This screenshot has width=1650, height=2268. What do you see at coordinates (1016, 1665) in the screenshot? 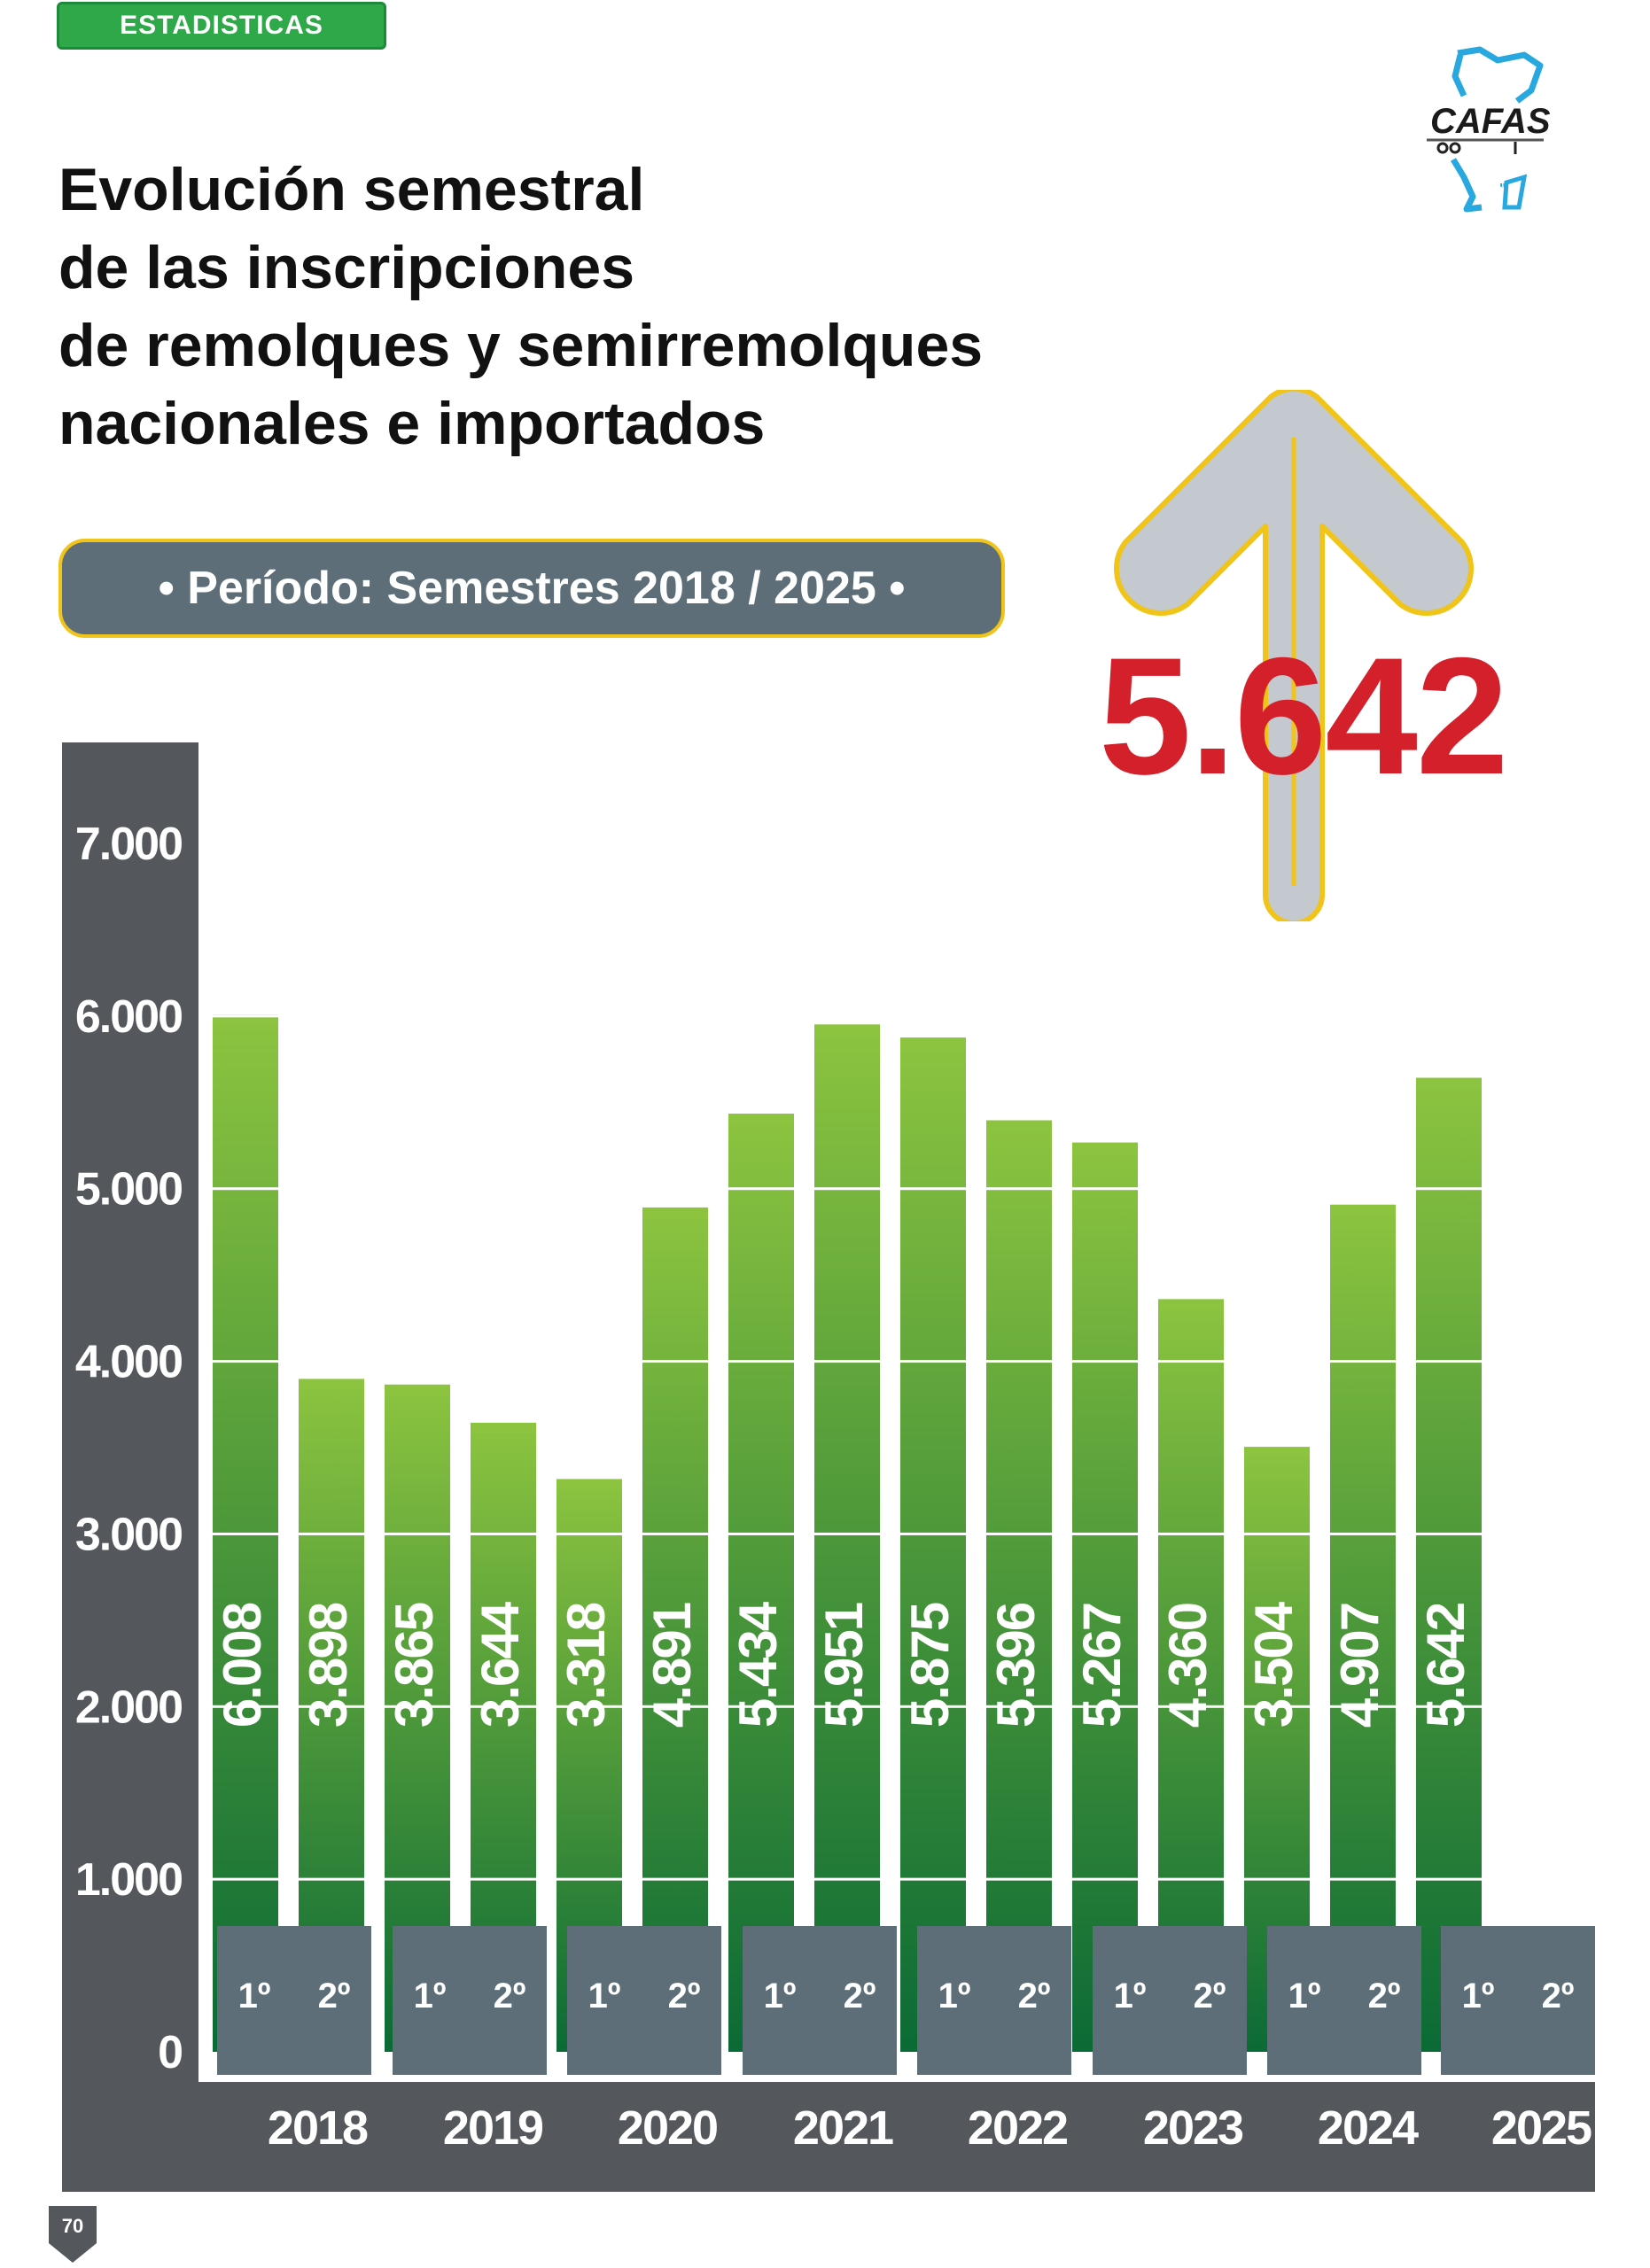
I see `bar-value-label: 5.396` at bounding box center [1016, 1665].